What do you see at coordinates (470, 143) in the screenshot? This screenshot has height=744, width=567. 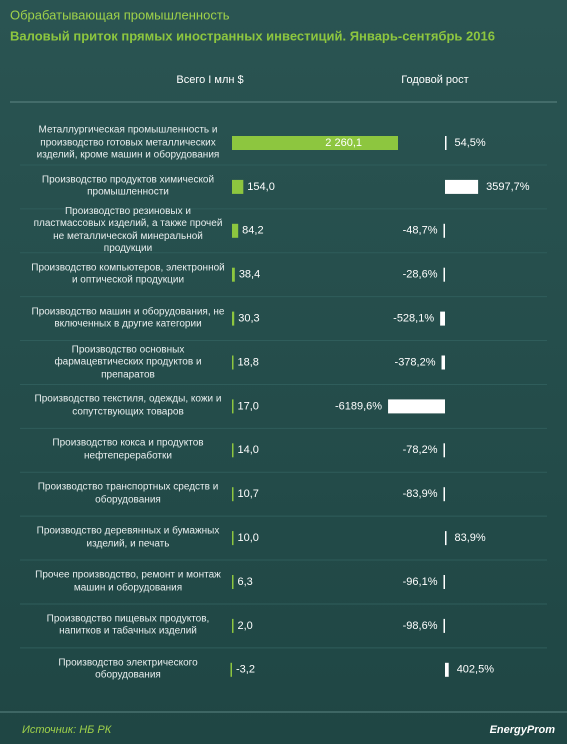 I see `value-label: 54,5%` at bounding box center [470, 143].